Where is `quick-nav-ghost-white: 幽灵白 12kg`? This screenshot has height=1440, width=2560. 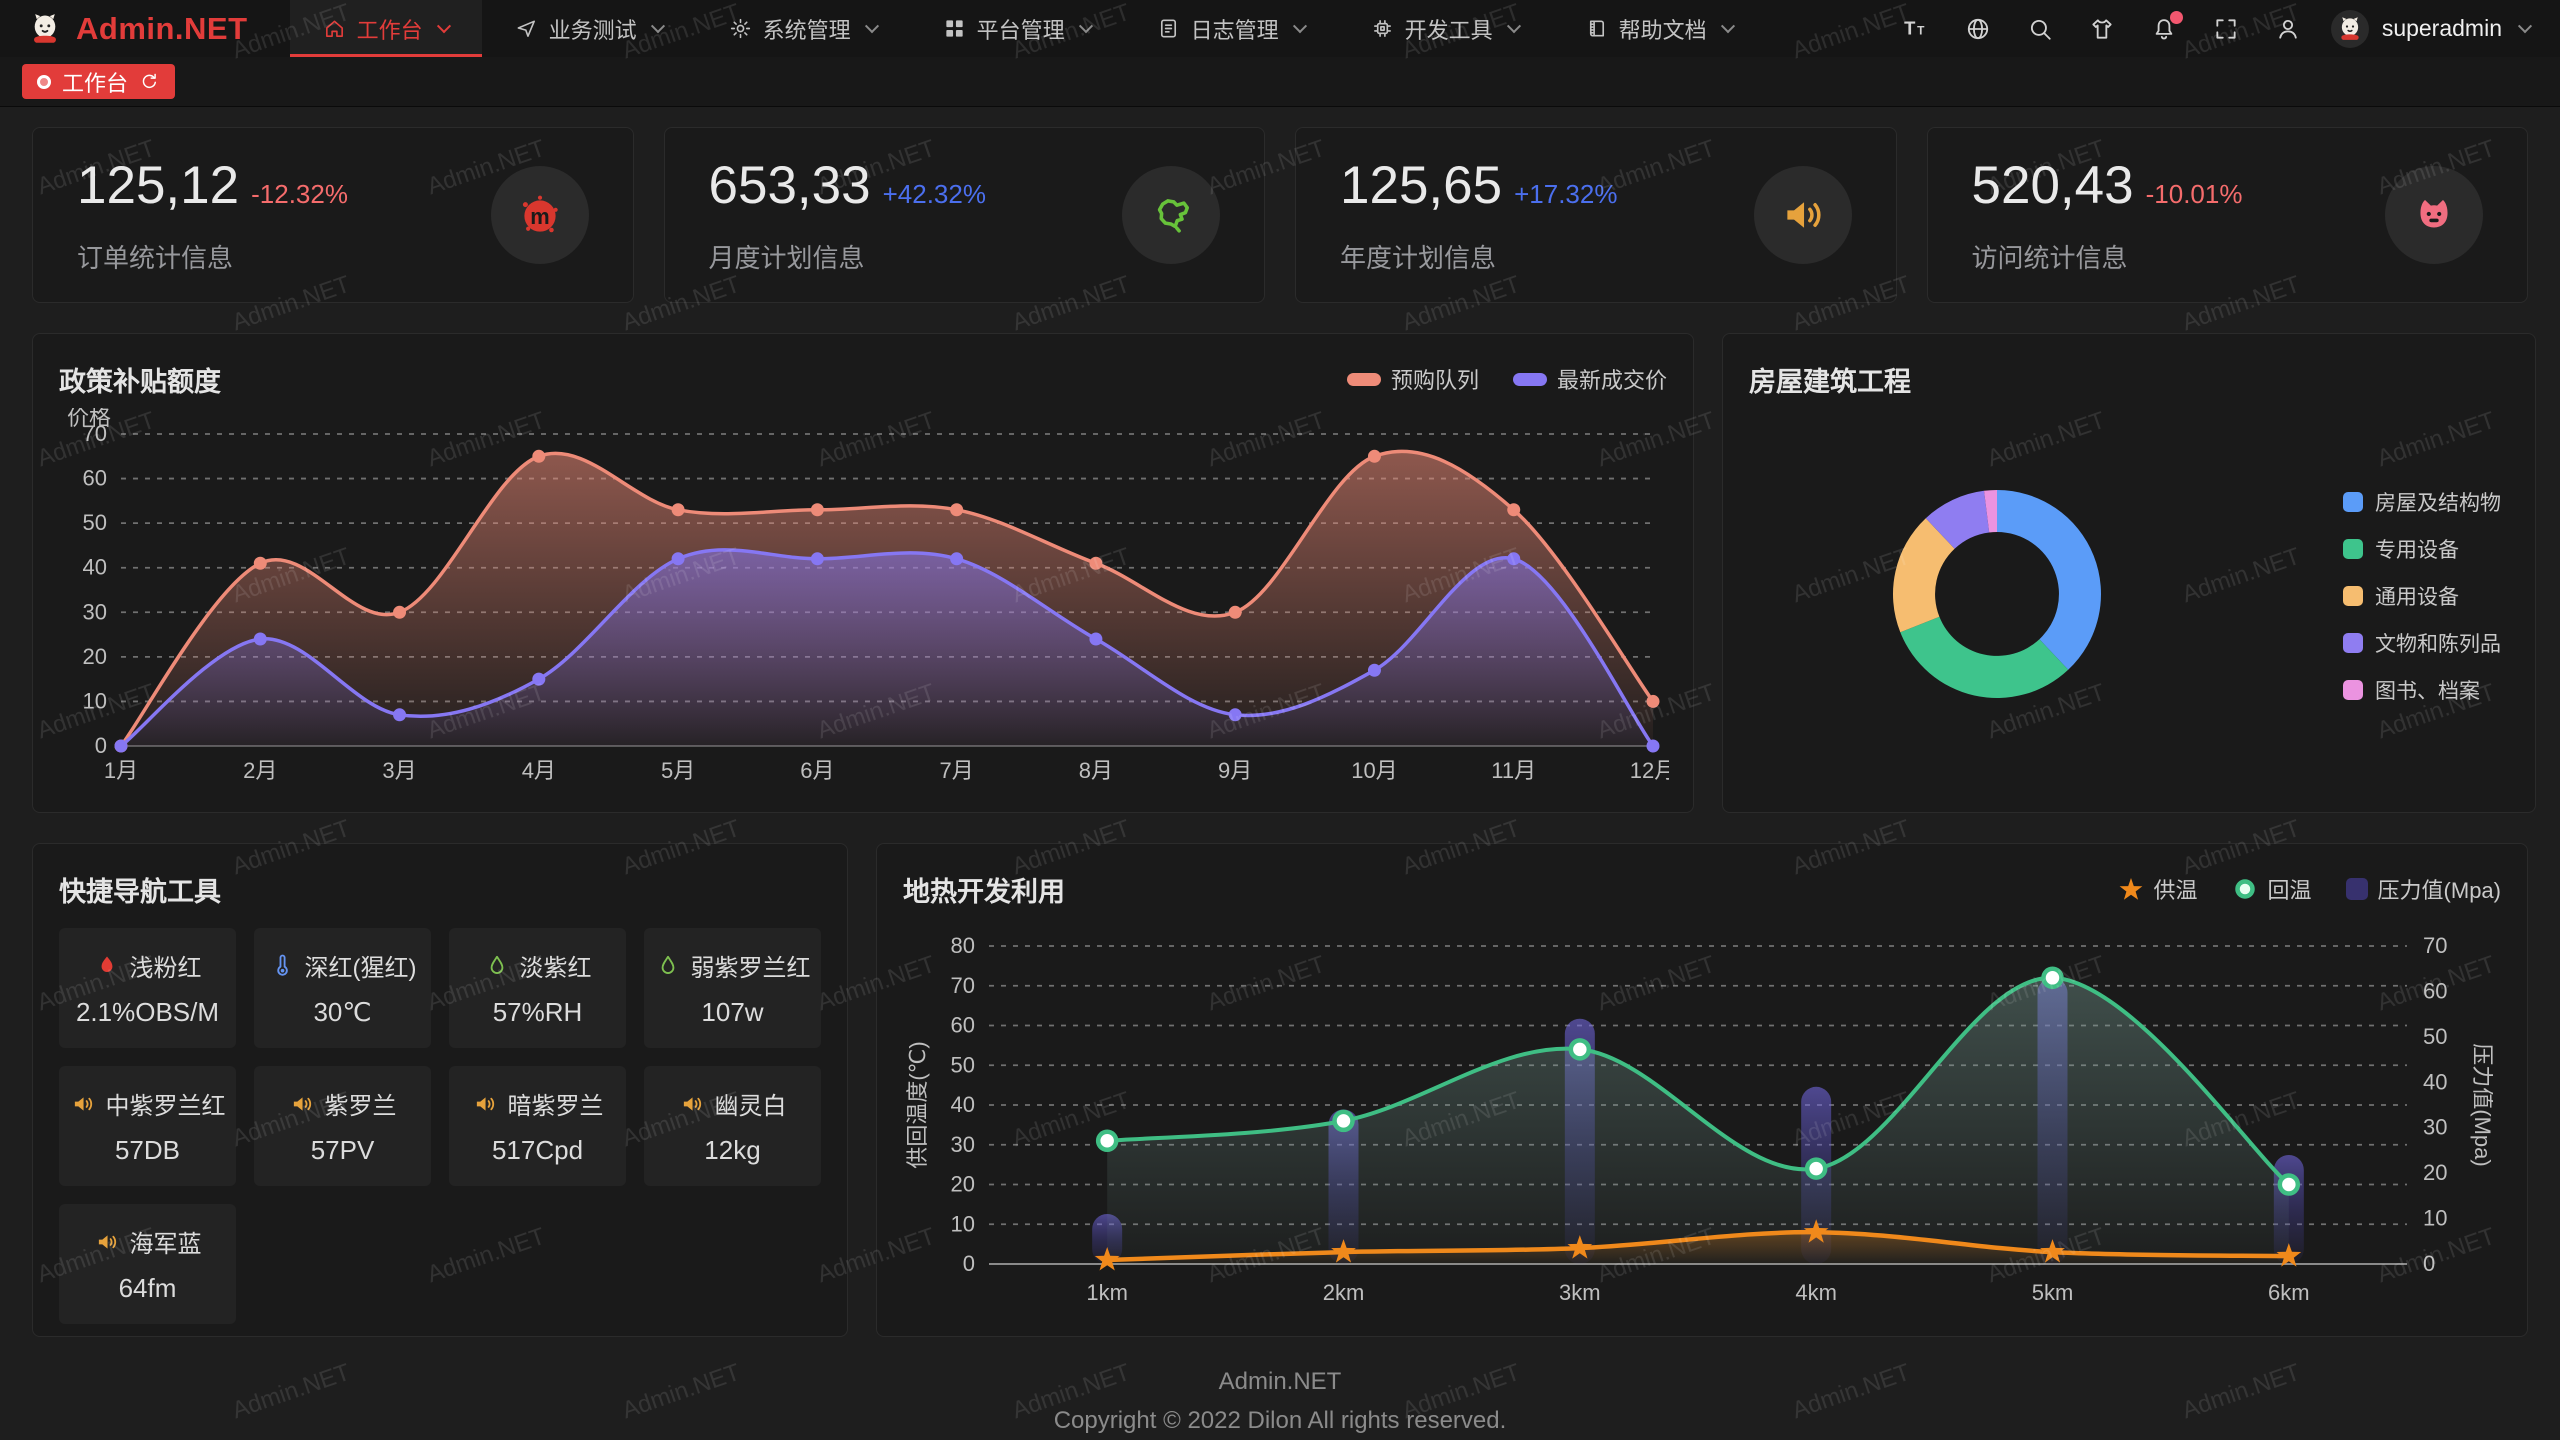 quick-nav-ghost-white: 幽灵白 12kg is located at coordinates (732, 1126).